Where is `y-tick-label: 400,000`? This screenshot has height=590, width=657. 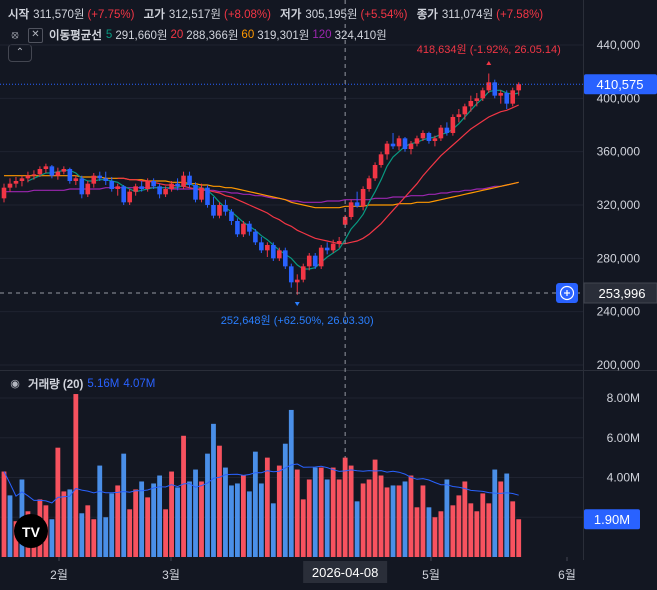
y-tick-label: 400,000 is located at coordinates (619, 98).